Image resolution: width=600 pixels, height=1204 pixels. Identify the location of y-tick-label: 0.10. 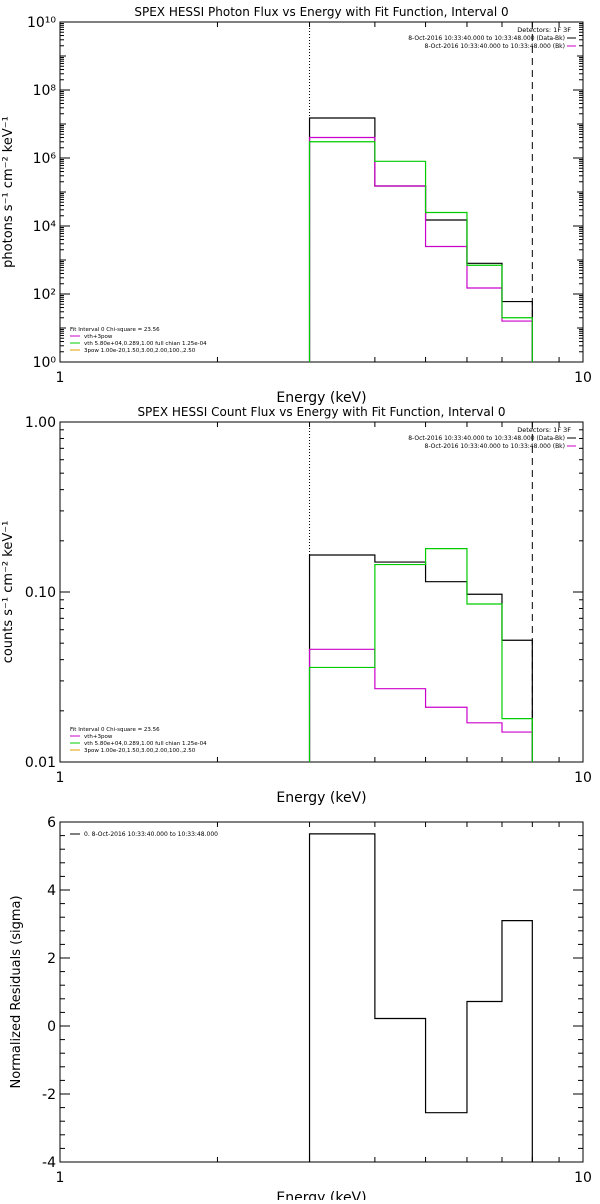
(40, 593).